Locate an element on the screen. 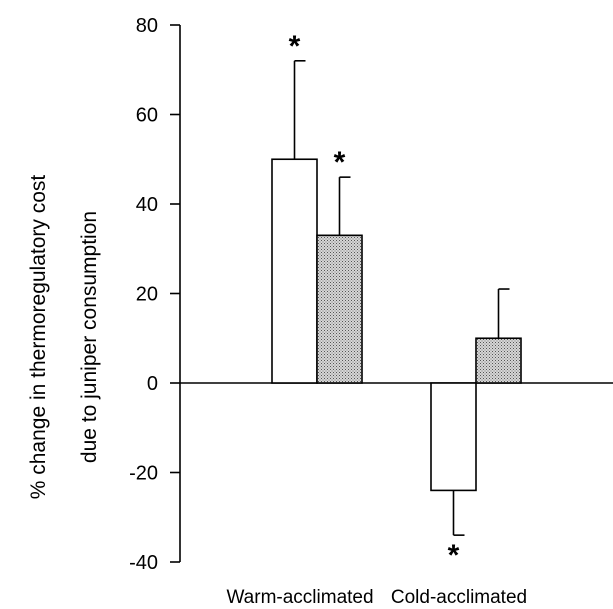 The image size is (613, 609). y-tick-label: 40 is located at coordinates (147, 205).